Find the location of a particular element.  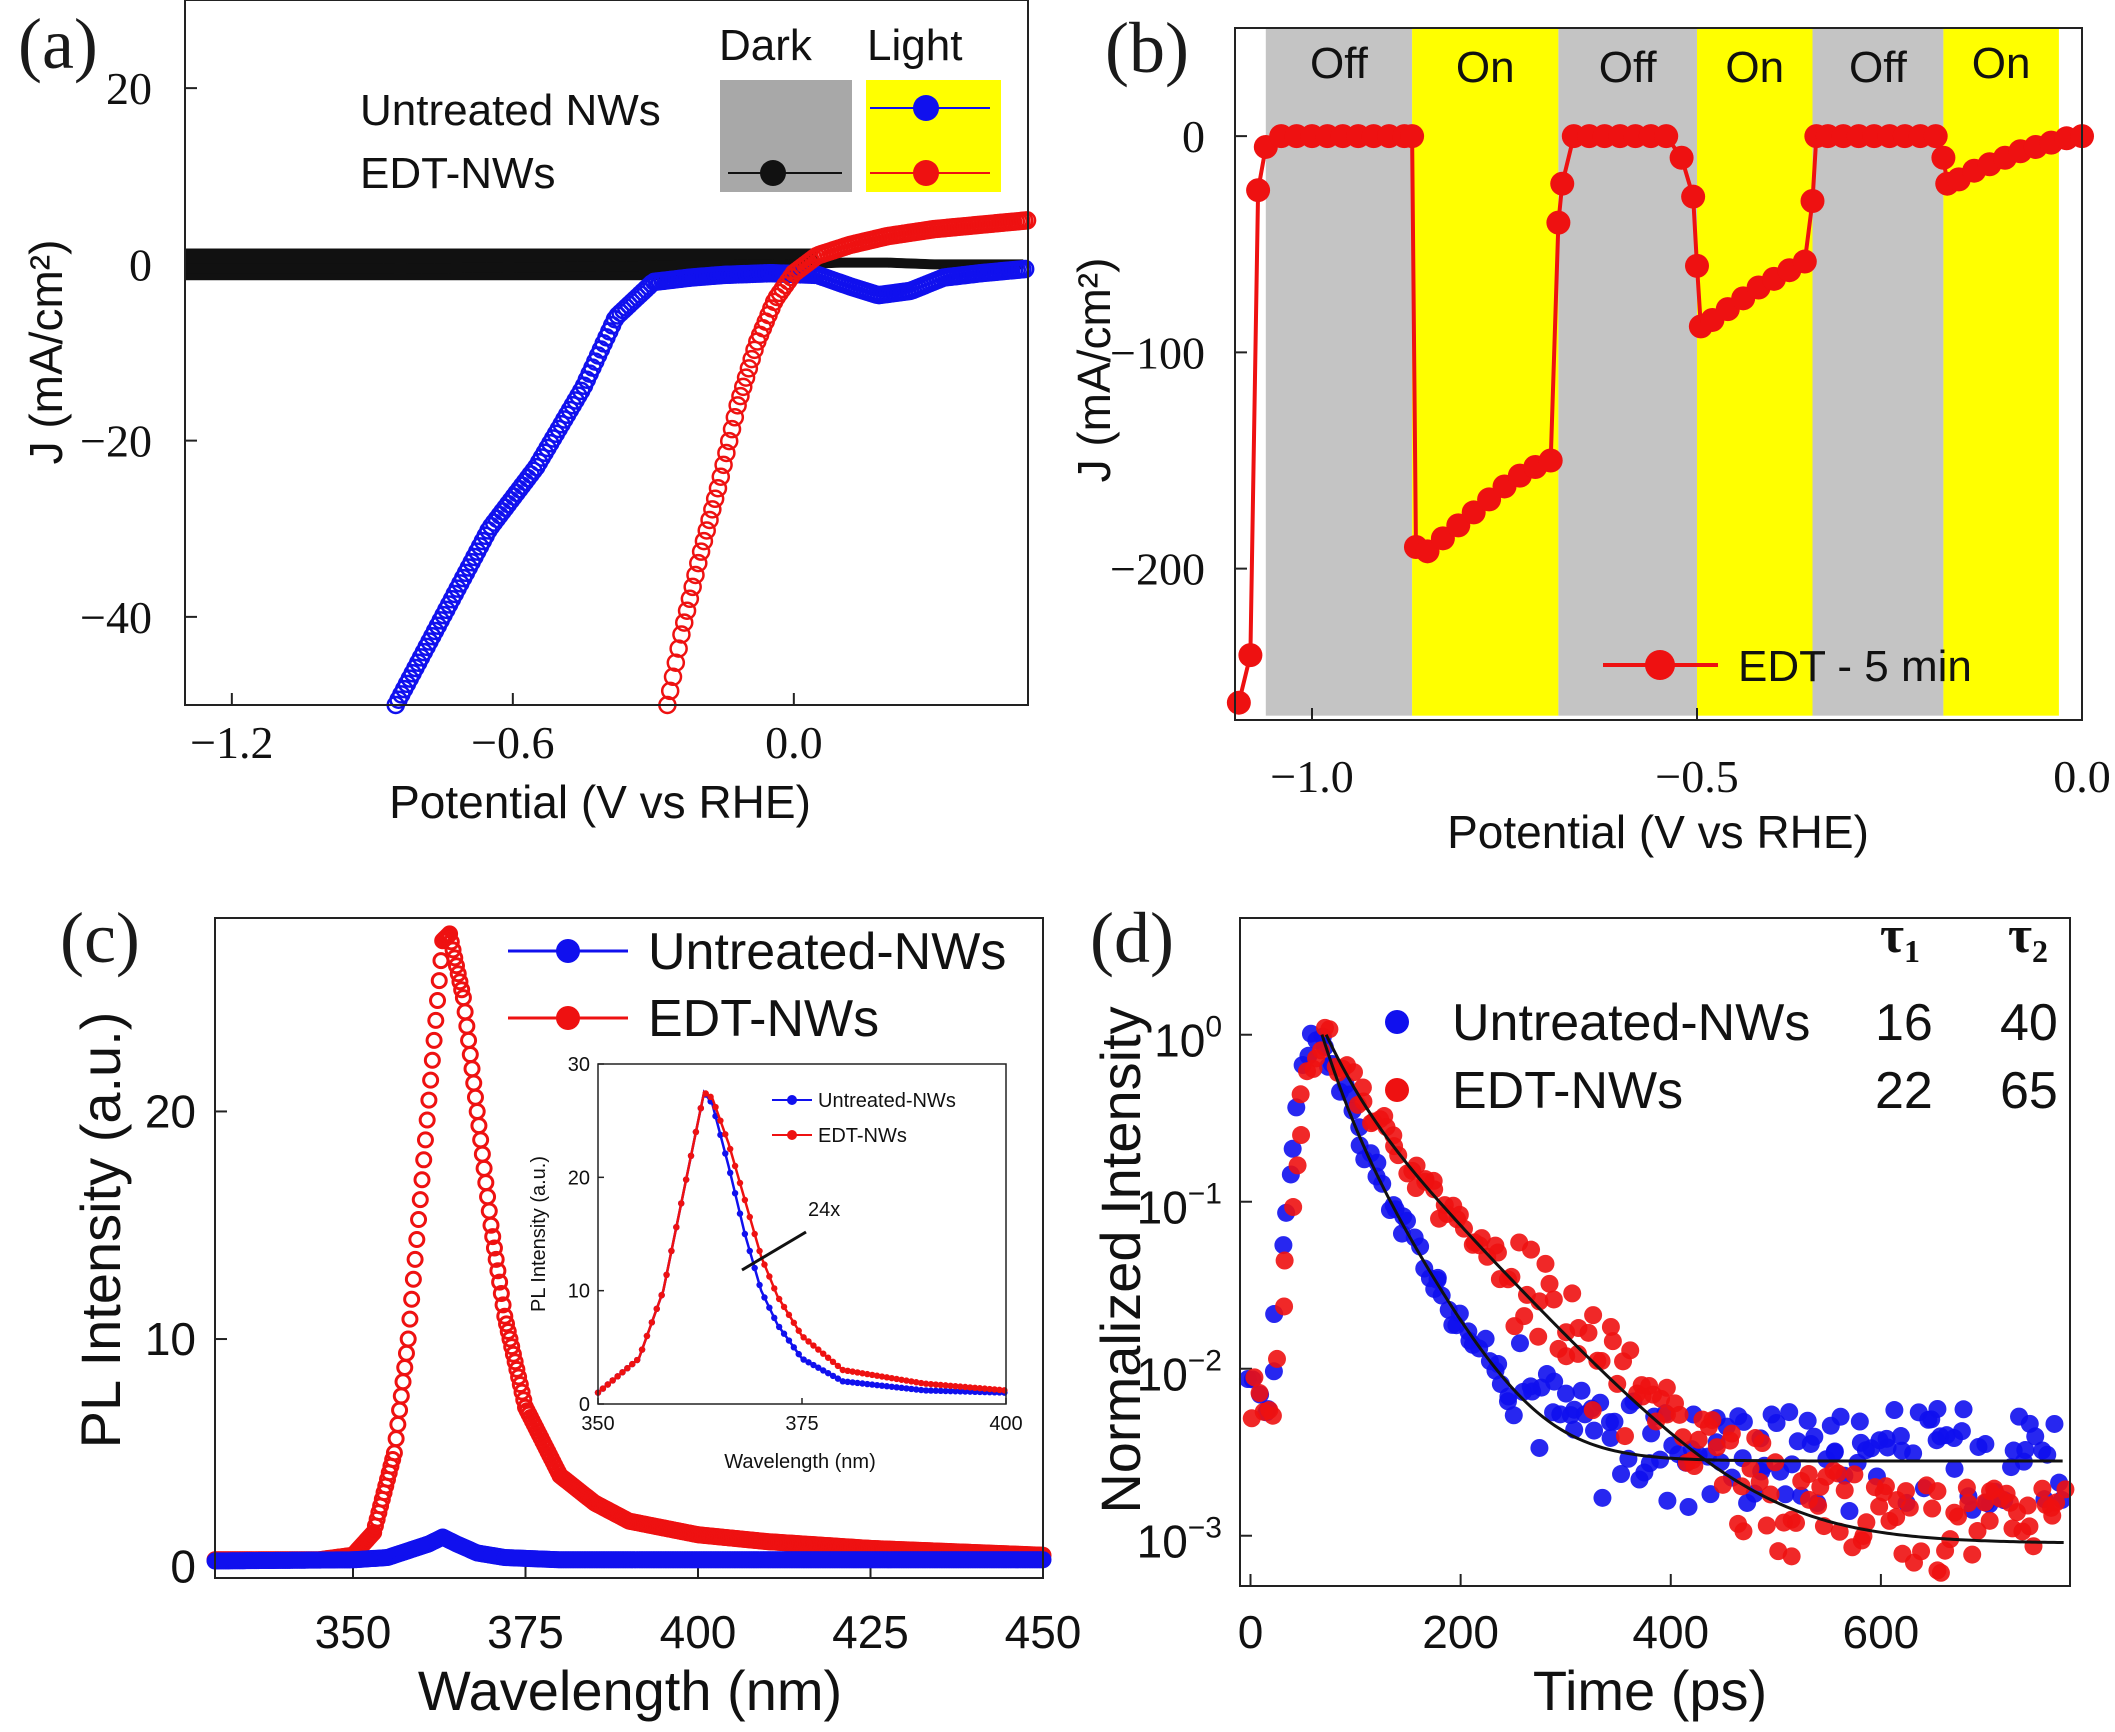

panel-a-y-axis-label: J (mA/cm²) is located at coordinates (46, 352).